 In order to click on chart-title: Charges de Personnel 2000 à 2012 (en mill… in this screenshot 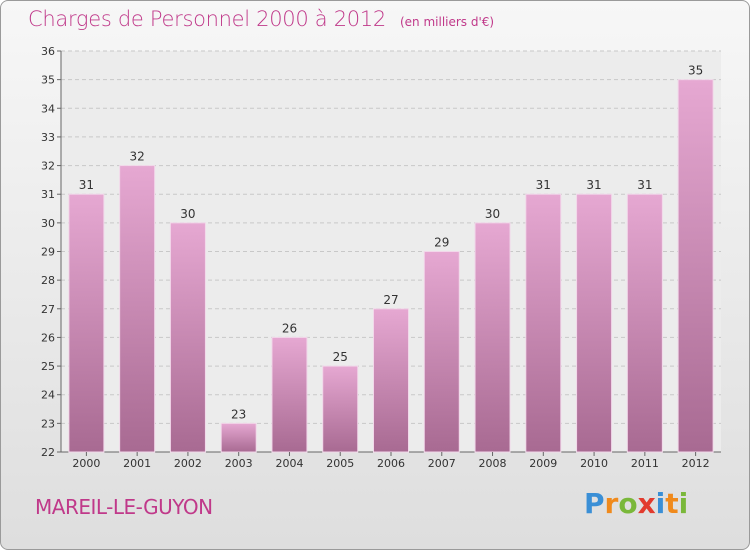, I will do `click(261, 19)`.